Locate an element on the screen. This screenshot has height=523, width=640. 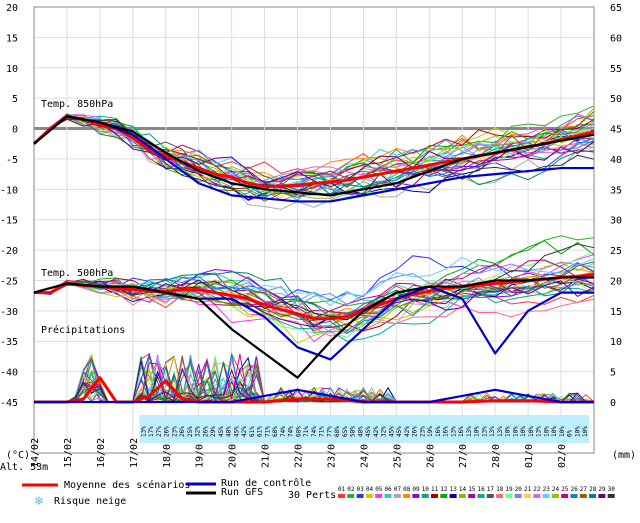
pert-number-label: 08 is located at coordinates (407, 489).